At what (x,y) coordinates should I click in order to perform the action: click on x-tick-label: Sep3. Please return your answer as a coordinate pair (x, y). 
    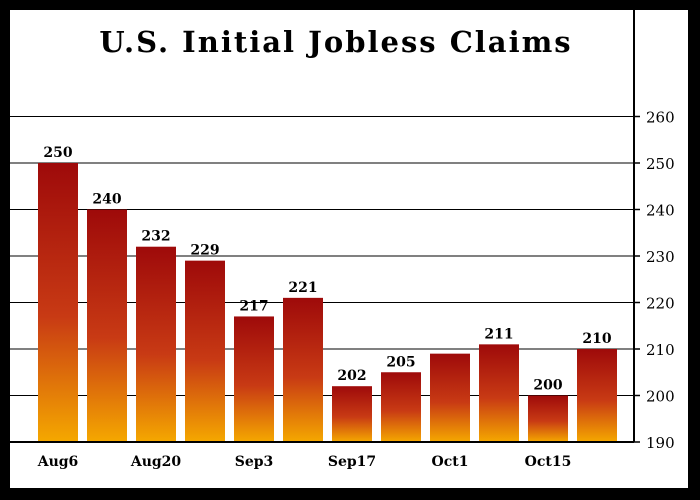
    Looking at the image, I should click on (254, 462).